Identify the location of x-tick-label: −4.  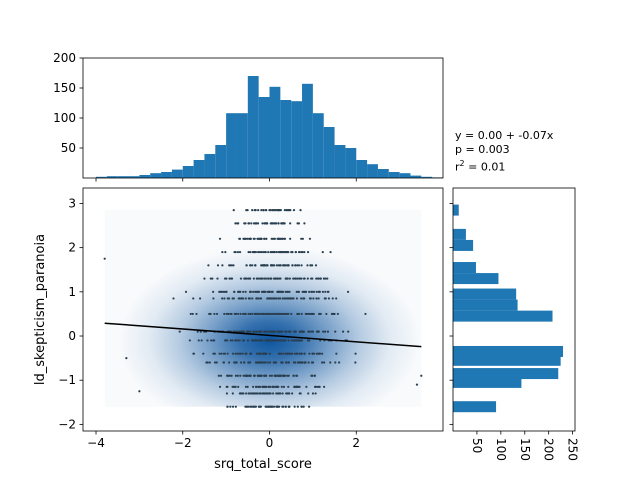
(96, 443).